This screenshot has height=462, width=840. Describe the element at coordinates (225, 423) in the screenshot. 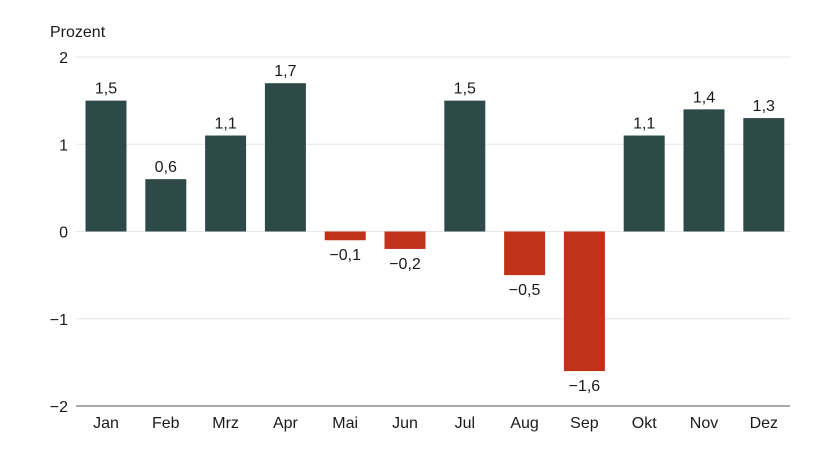

I see `x-tick-label: Mrz` at that location.